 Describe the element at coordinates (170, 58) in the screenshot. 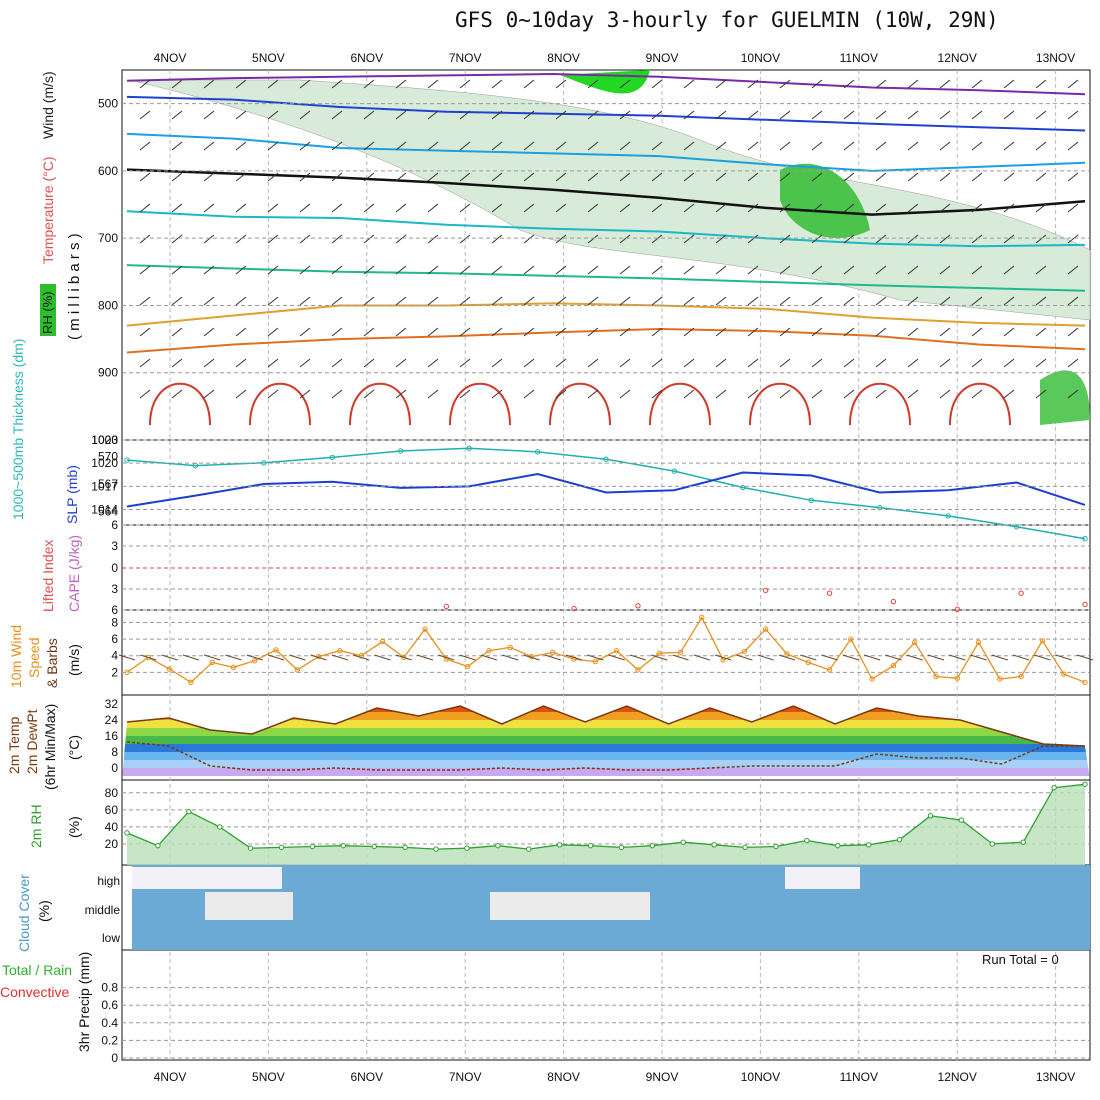

I see `day-label-top: 4NOV` at that location.